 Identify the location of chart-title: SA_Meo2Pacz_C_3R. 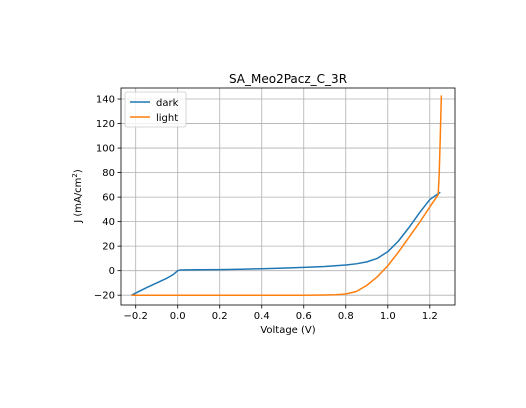
(288, 79).